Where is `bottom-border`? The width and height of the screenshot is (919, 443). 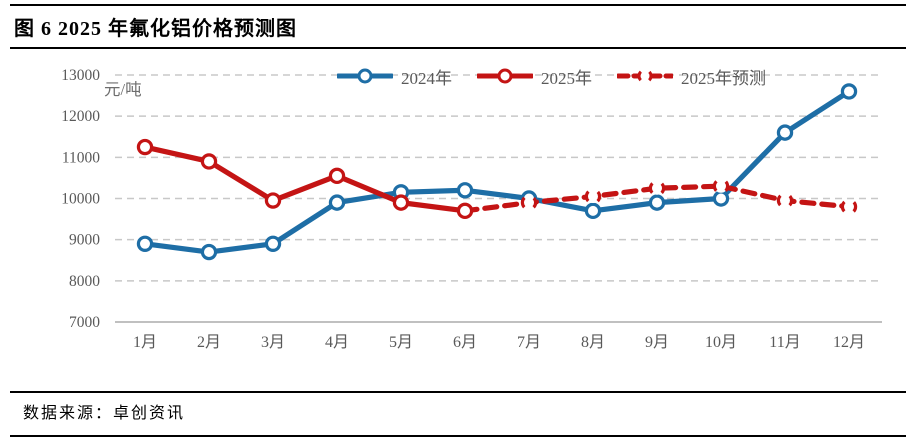 bottom-border is located at coordinates (458, 436).